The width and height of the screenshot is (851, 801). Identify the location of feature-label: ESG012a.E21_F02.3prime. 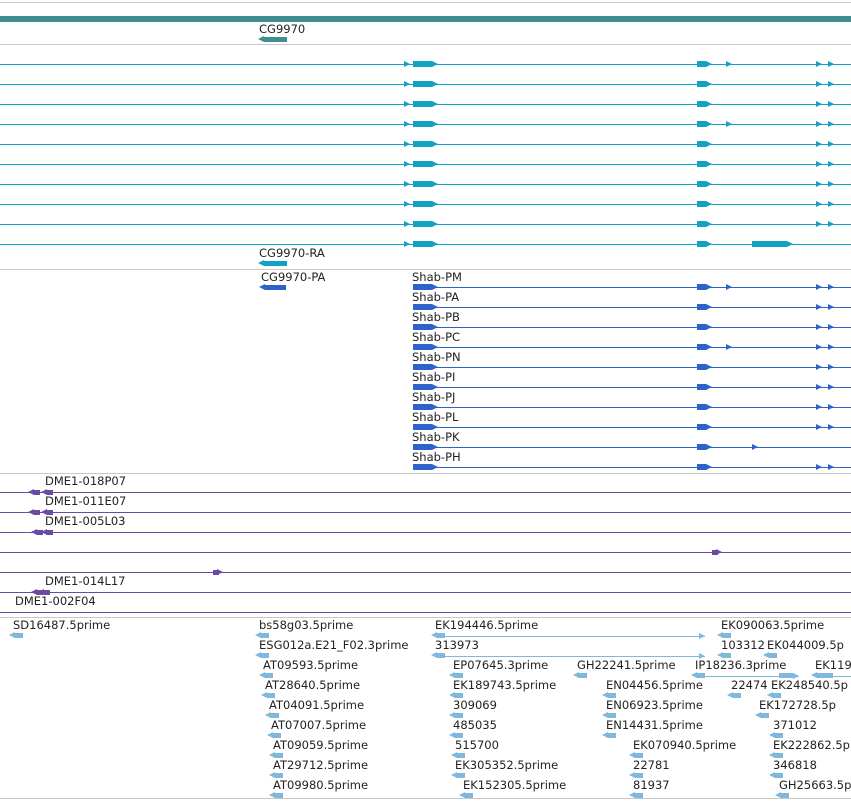
(334, 645).